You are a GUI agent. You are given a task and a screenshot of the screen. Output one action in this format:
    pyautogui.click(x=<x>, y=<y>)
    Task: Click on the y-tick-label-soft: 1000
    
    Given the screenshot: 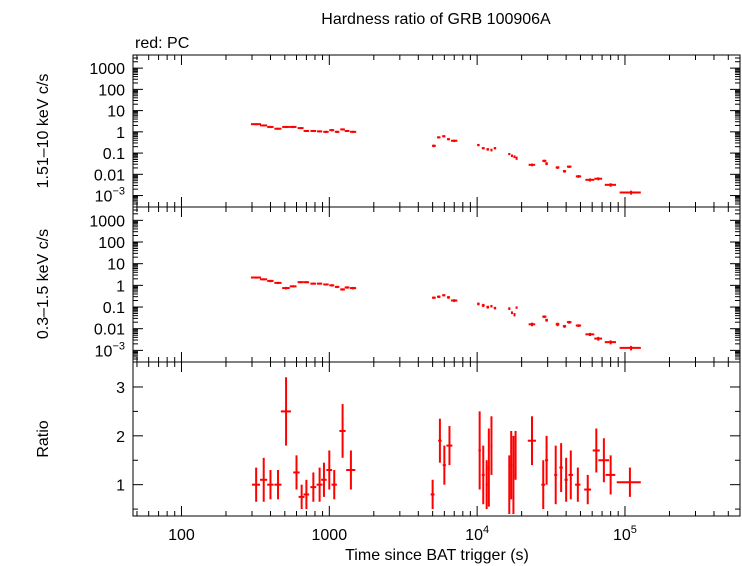 What is the action you would take?
    pyautogui.click(x=107, y=221)
    